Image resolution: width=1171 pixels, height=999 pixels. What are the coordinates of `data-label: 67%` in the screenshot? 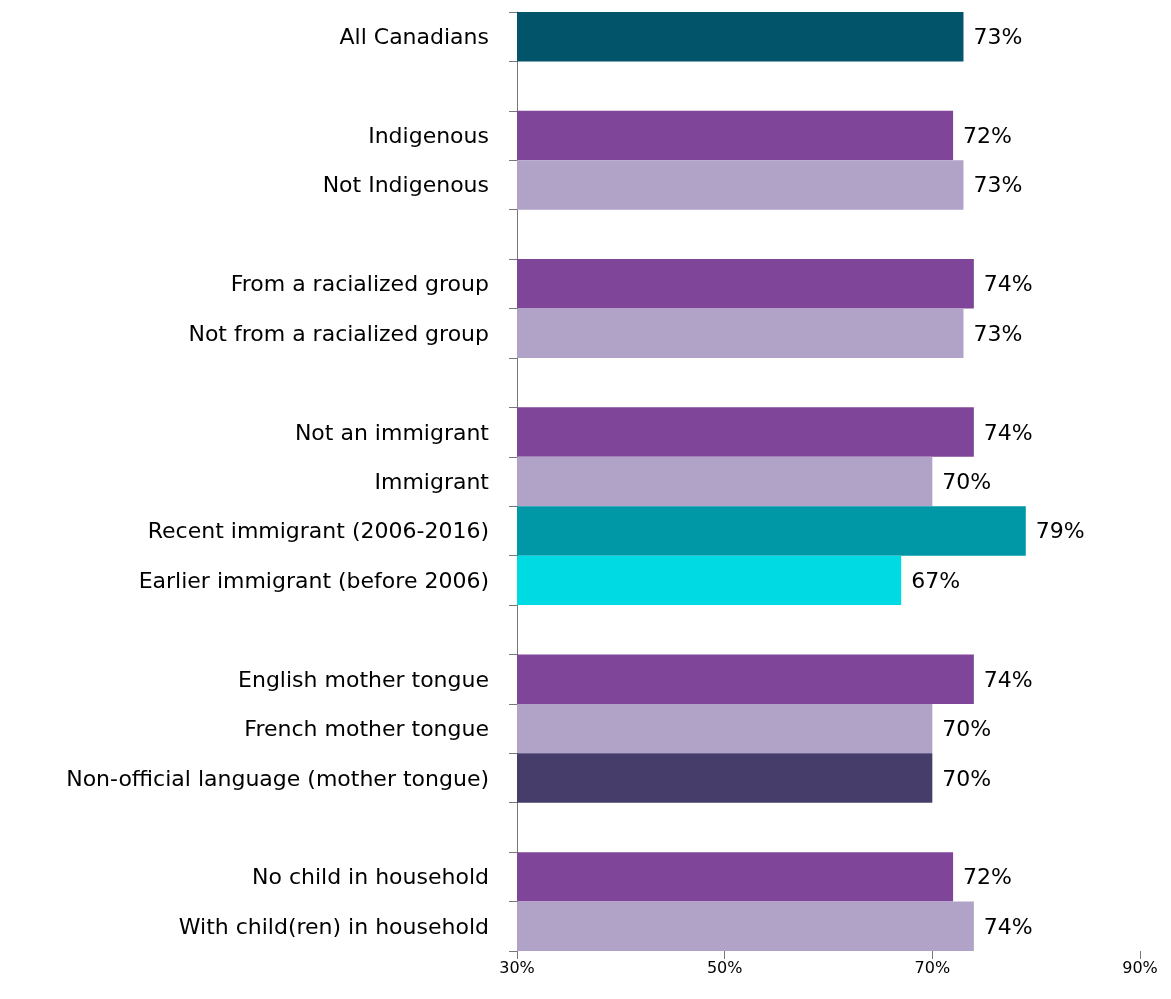 It's located at (936, 580).